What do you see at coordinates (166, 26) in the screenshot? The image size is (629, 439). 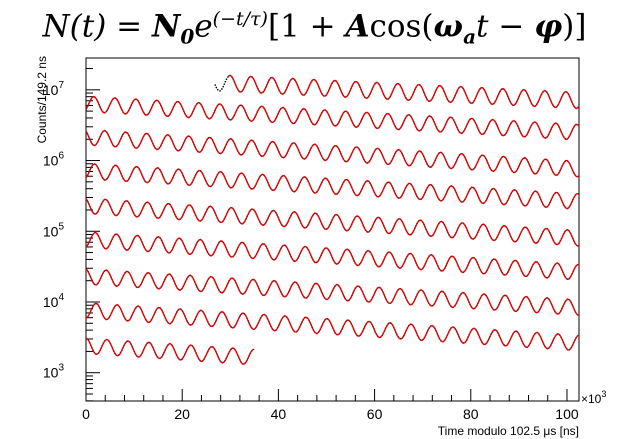 I see `formula-n0: N` at bounding box center [166, 26].